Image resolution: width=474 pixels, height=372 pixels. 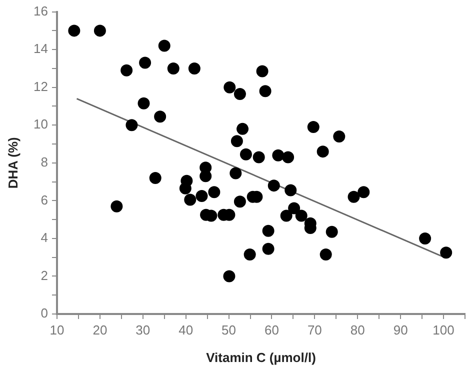 I want to click on x-tick-label: 100, so click(x=443, y=330).